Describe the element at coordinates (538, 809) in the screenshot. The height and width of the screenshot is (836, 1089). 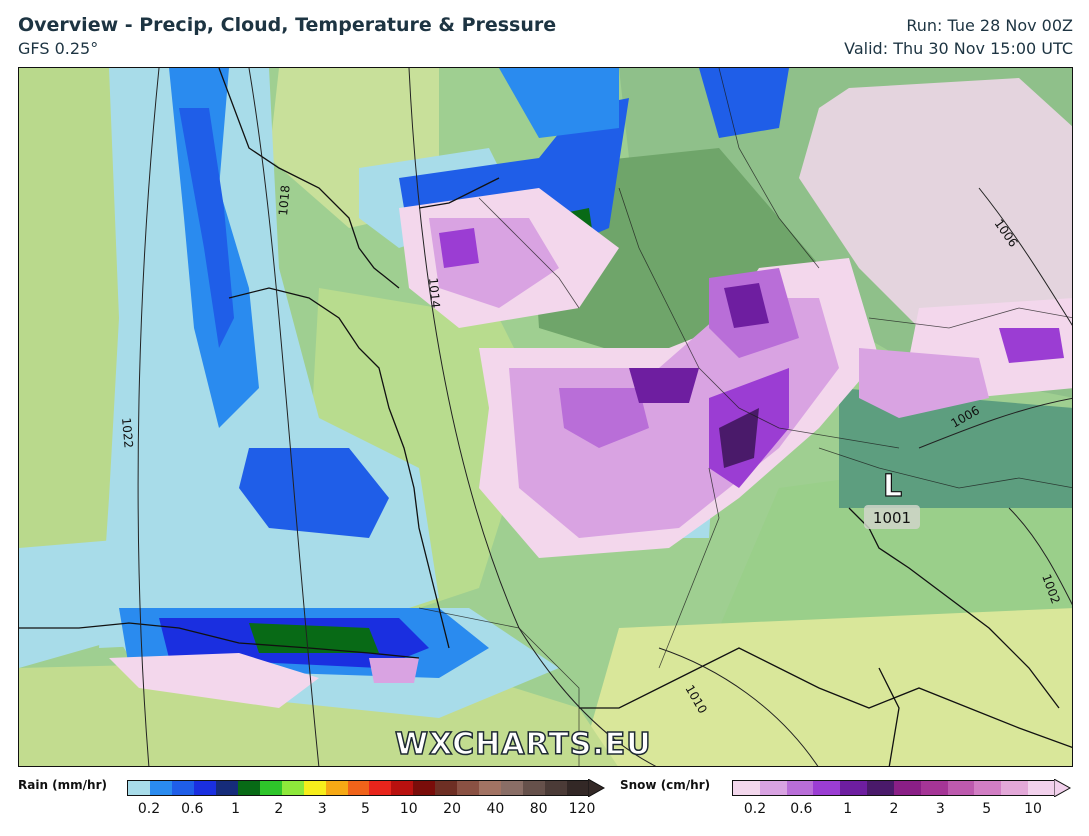
I see `legend-tick-label: 80` at that location.